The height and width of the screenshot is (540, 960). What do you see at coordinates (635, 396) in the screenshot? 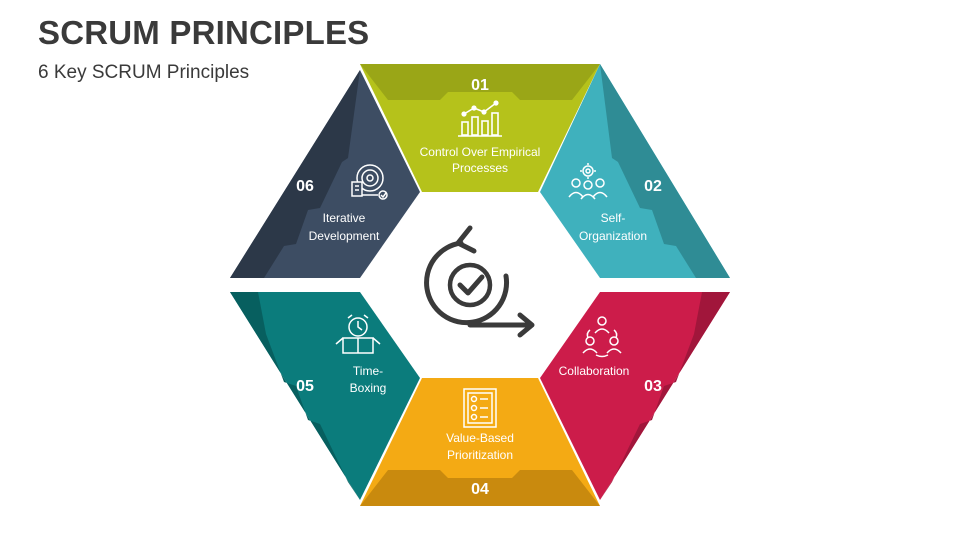
I see `principle-segment-03: 03 Collaboration` at bounding box center [635, 396].